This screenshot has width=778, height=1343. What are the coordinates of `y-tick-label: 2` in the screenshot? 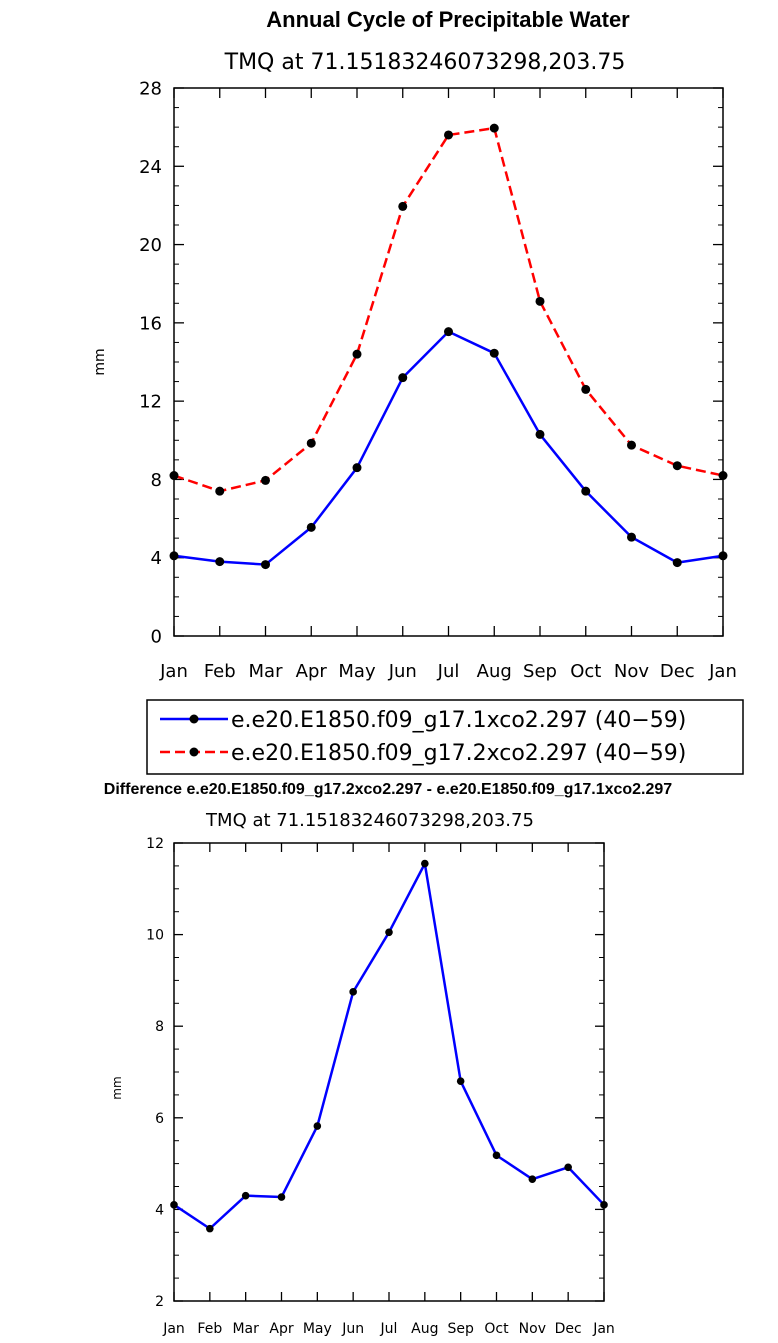 It's located at (159, 1302).